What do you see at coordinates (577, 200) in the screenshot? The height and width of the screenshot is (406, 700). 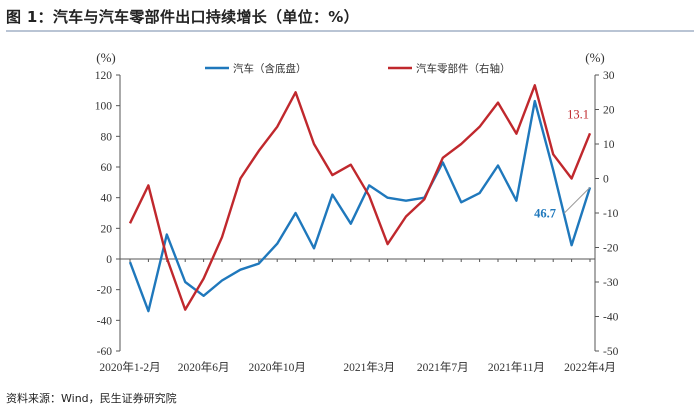 I see `annotation-leader` at bounding box center [577, 200].